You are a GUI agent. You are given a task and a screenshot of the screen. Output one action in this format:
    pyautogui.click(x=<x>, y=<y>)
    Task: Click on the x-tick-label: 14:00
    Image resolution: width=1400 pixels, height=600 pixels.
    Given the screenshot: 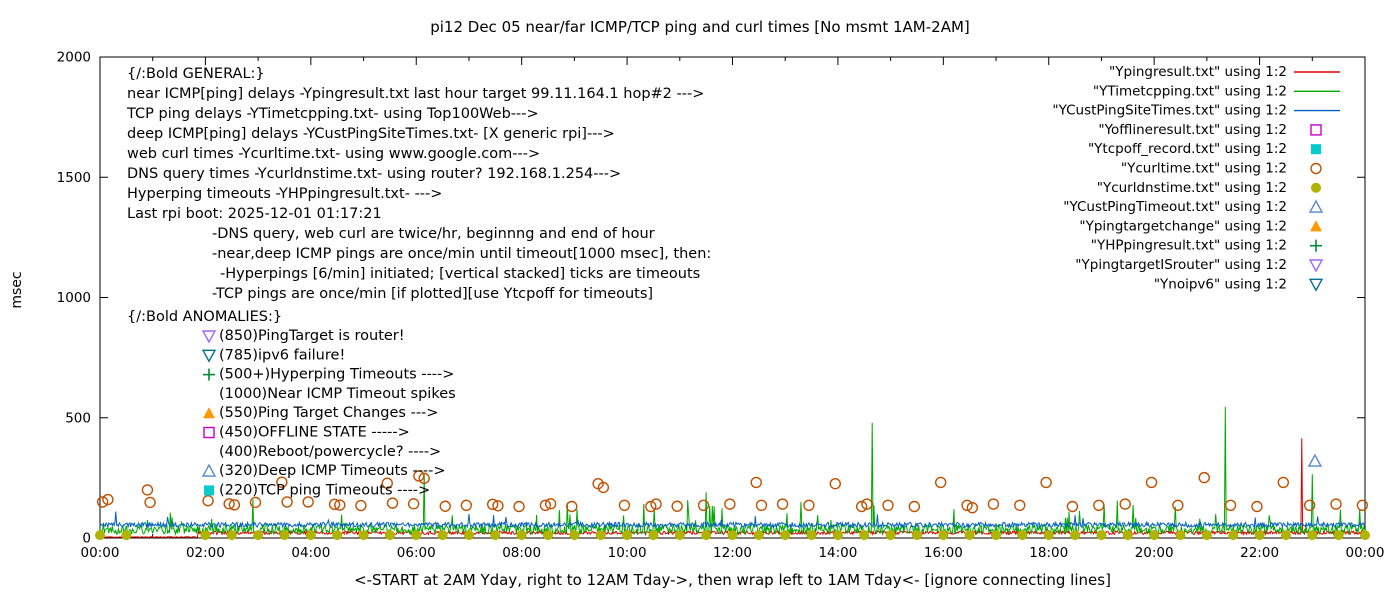 What is the action you would take?
    pyautogui.click(x=837, y=553)
    